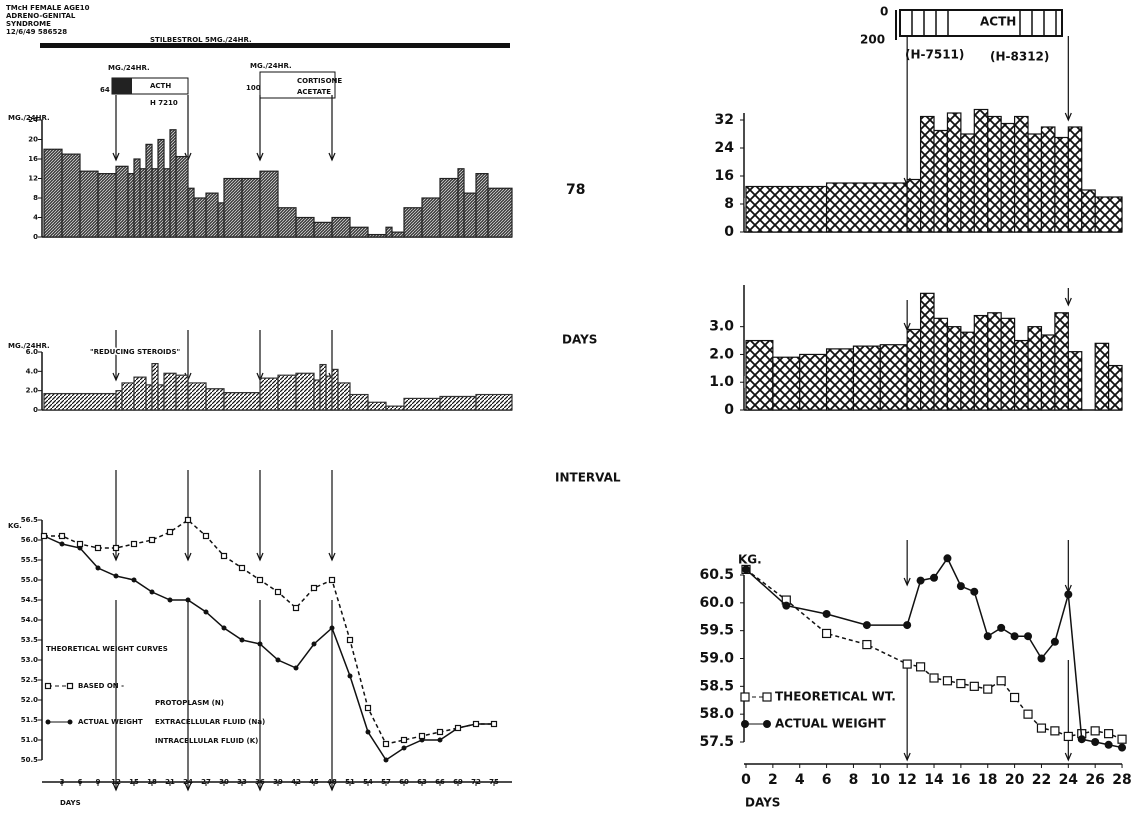 Image resolution: width=1137 pixels, height=813 pixels. What do you see at coordinates (884, 12) in the screenshot?
I see `annotation: 0` at bounding box center [884, 12].